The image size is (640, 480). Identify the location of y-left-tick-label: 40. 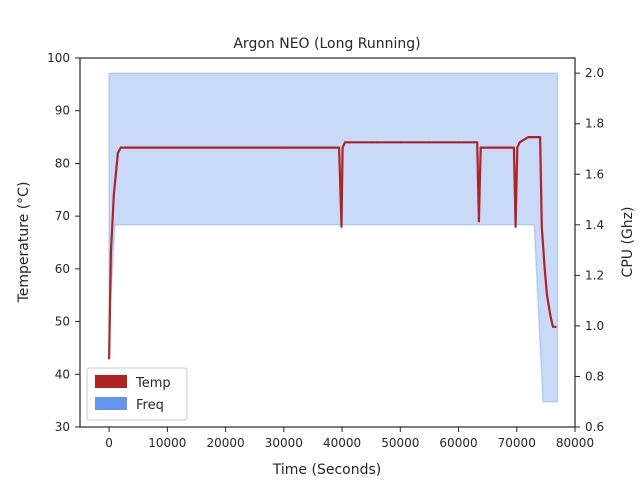
(62, 374).